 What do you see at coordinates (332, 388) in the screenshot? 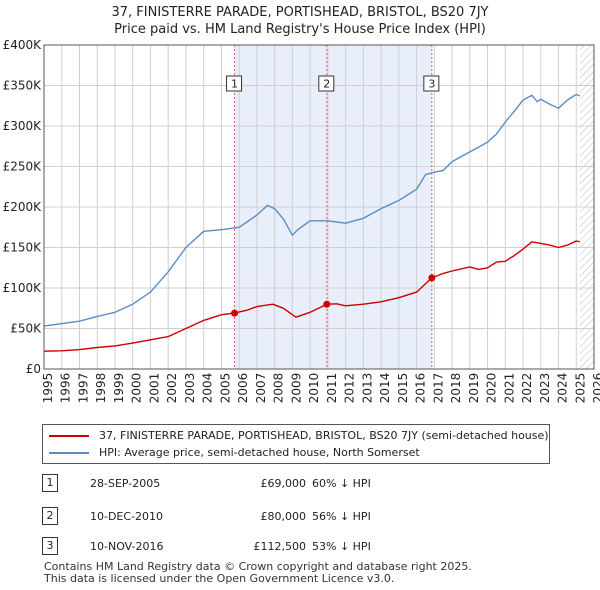
I see `x-tick-label: 2011` at bounding box center [332, 388].